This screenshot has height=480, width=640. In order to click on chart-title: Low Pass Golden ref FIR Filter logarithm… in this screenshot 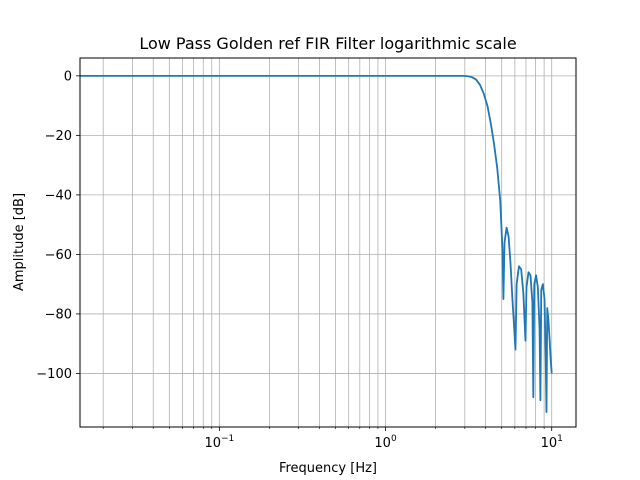, I will do `click(327, 43)`.